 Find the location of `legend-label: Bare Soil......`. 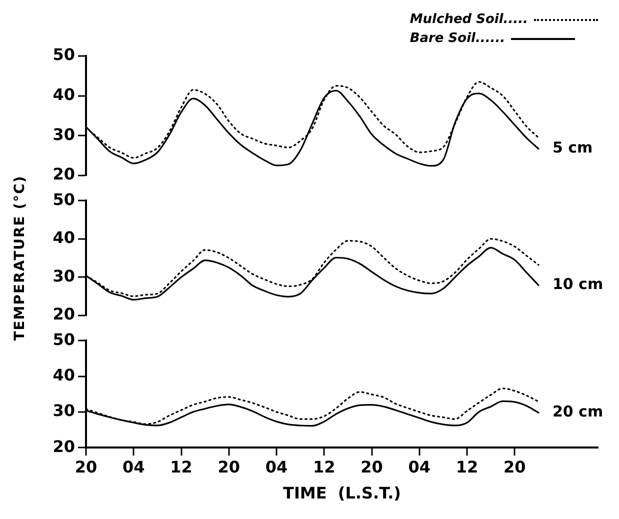

legend-label: Bare Soil...... is located at coordinates (458, 38).